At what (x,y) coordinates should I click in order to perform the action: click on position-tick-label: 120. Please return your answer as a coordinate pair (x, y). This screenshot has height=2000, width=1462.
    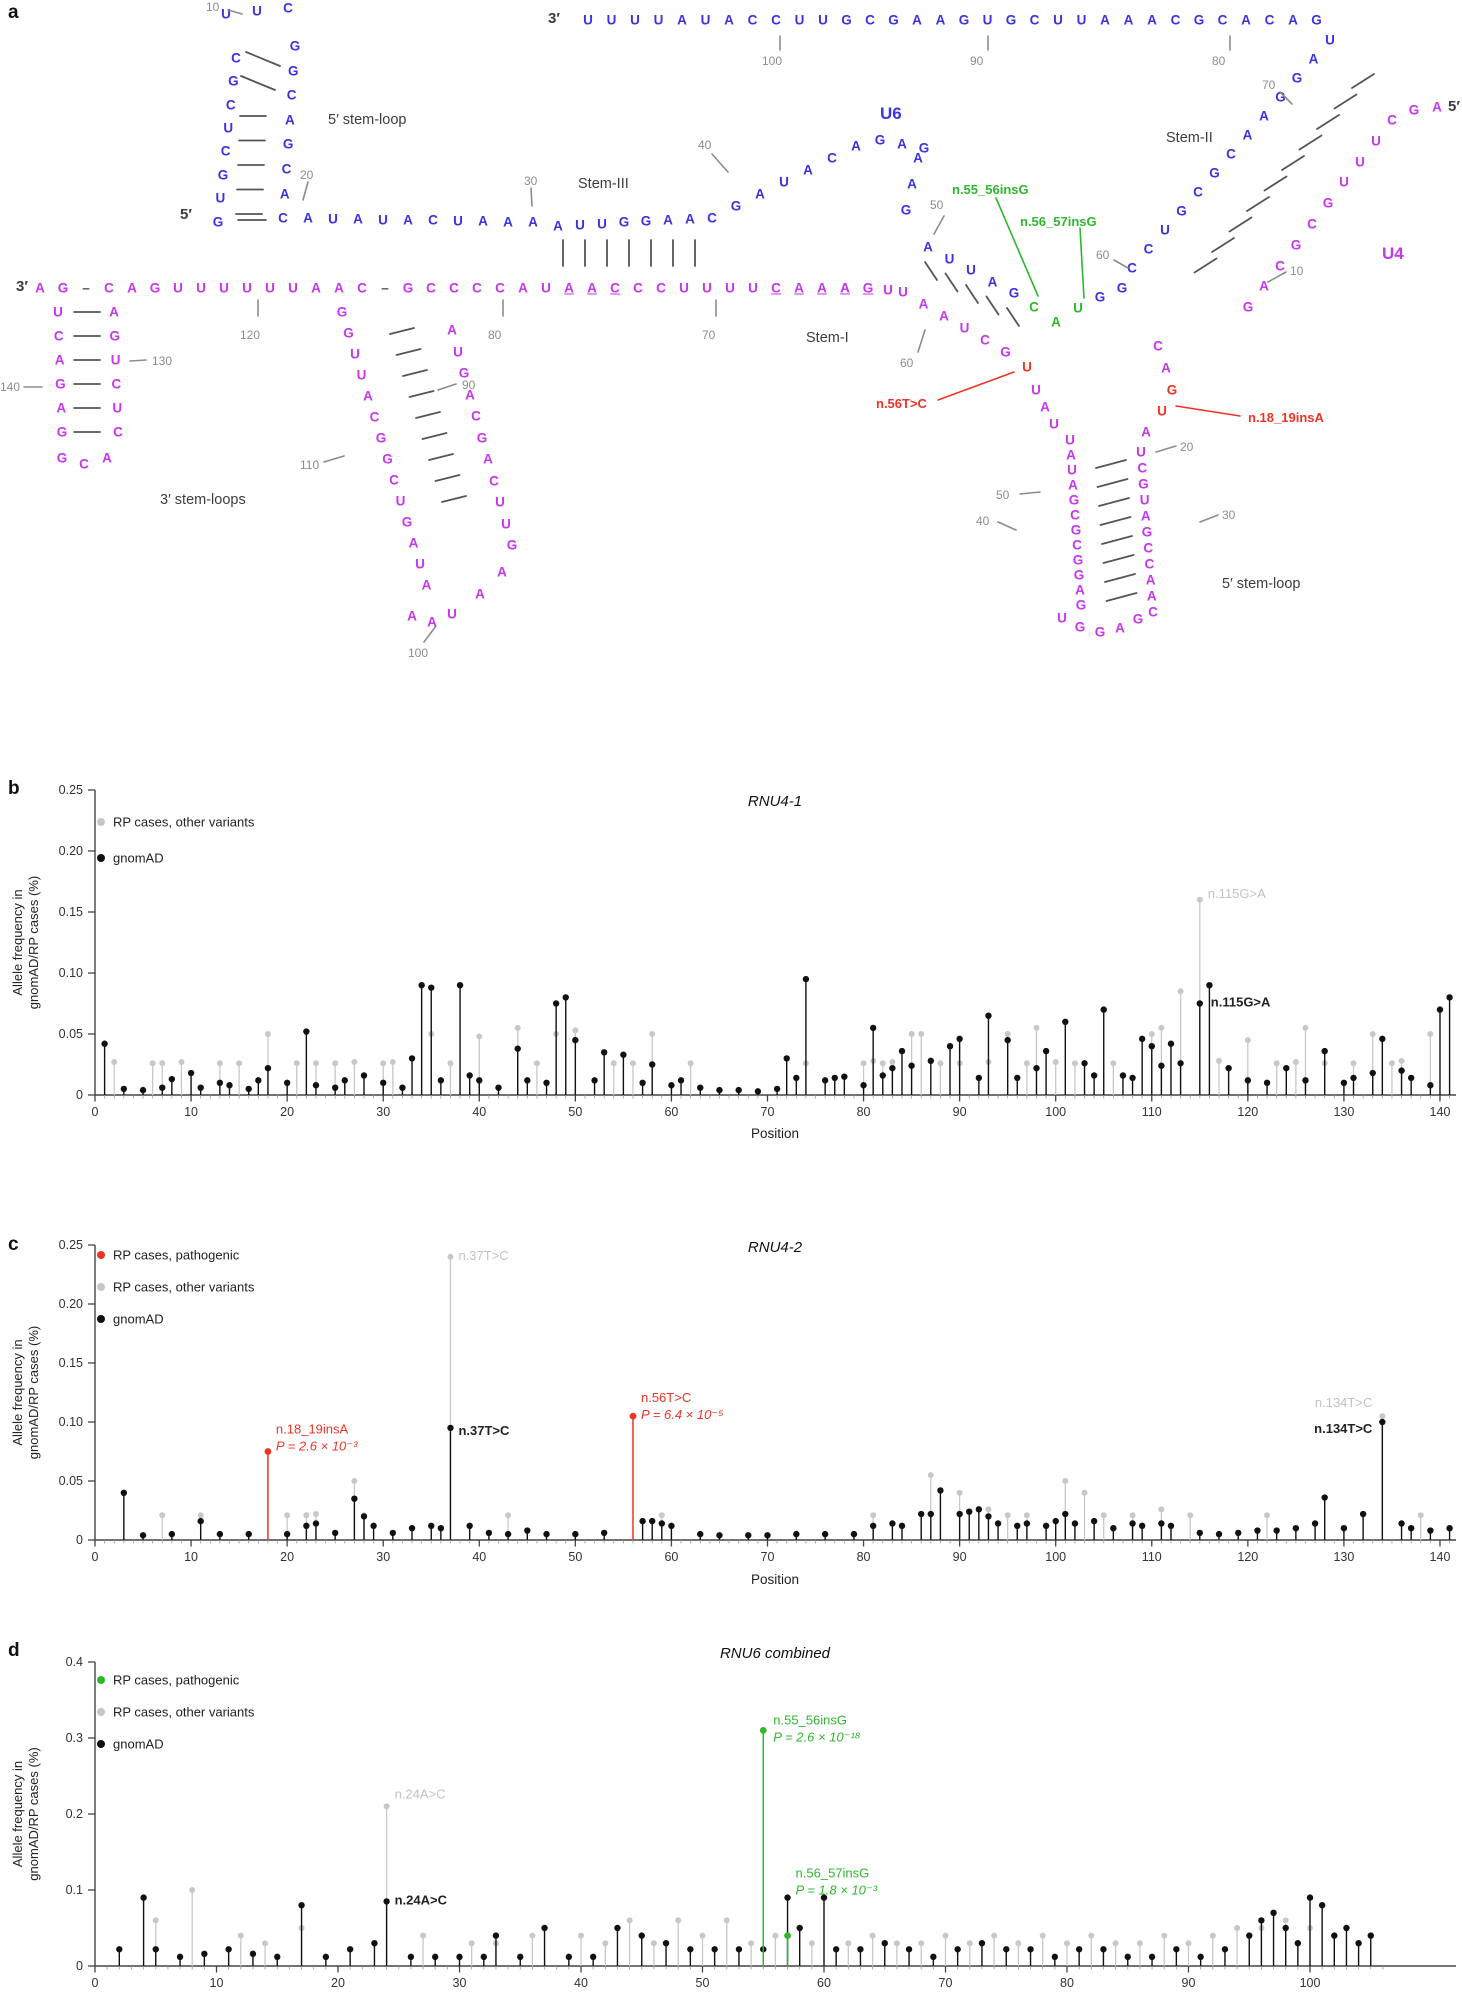
    Looking at the image, I should click on (250, 335).